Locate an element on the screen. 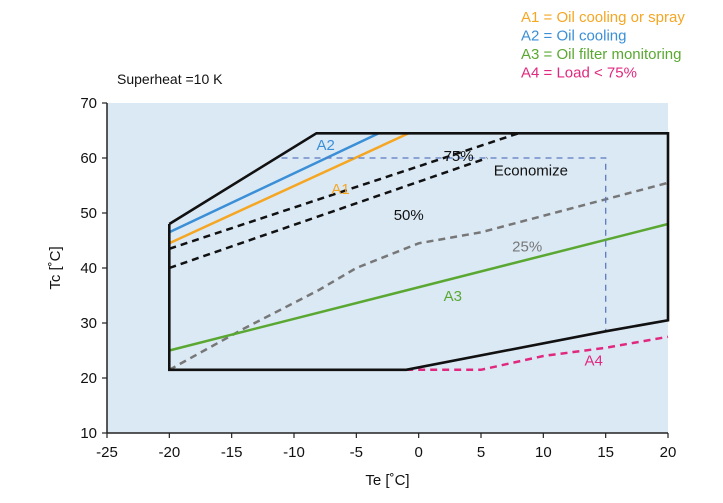  x-tick-label: 0 is located at coordinates (418, 452).